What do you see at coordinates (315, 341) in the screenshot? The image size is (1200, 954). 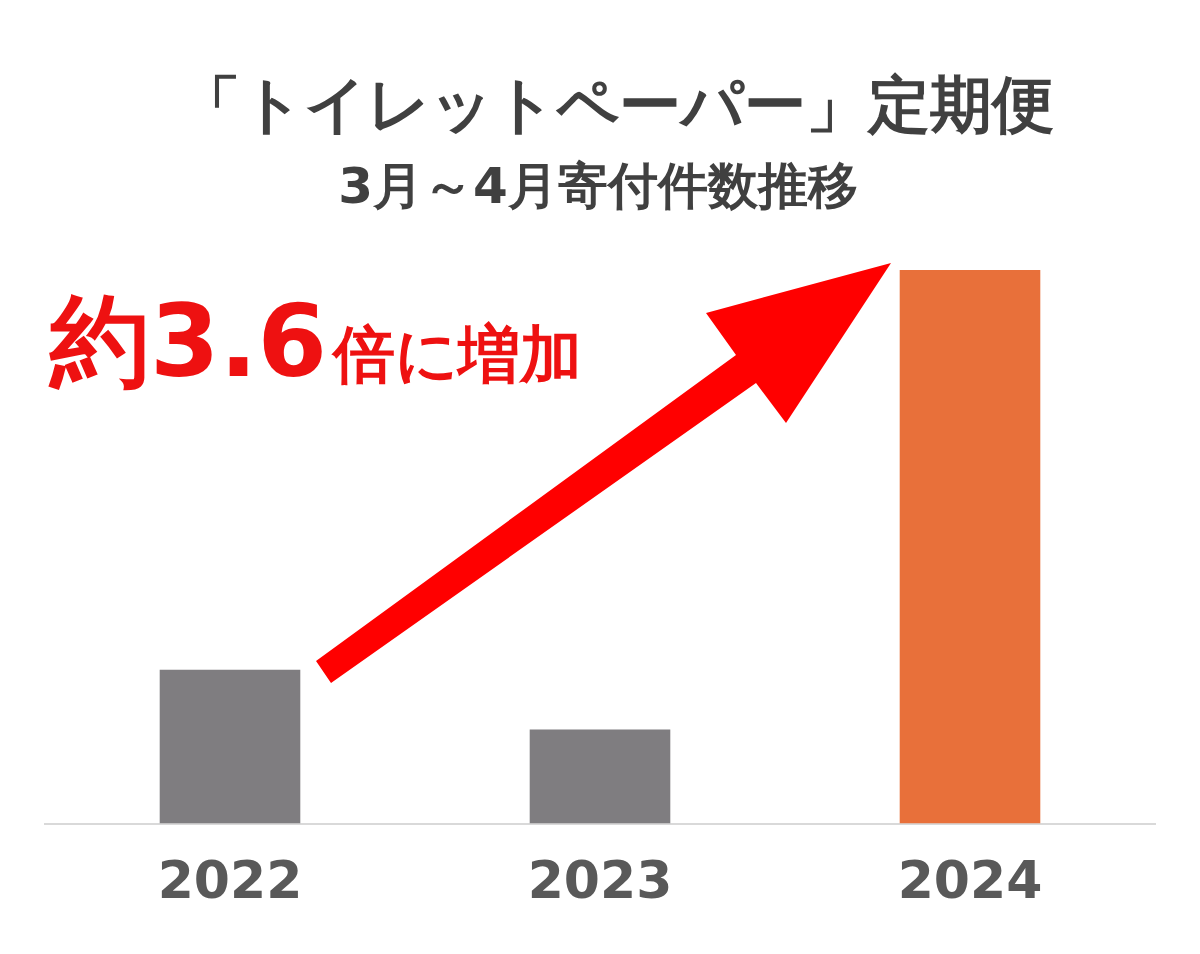 I see `annotation: 約3.6倍に増加` at bounding box center [315, 341].